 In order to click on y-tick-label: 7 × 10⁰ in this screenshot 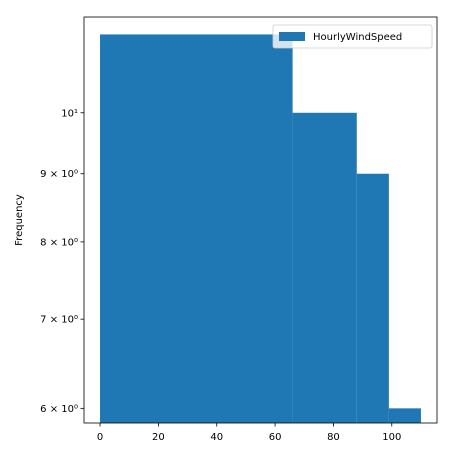, I will do `click(59, 320)`.